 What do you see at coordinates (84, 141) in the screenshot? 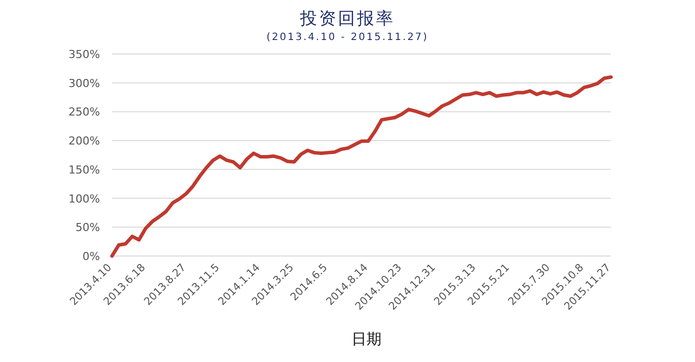
I see `y-tick-label: 200%` at bounding box center [84, 141].